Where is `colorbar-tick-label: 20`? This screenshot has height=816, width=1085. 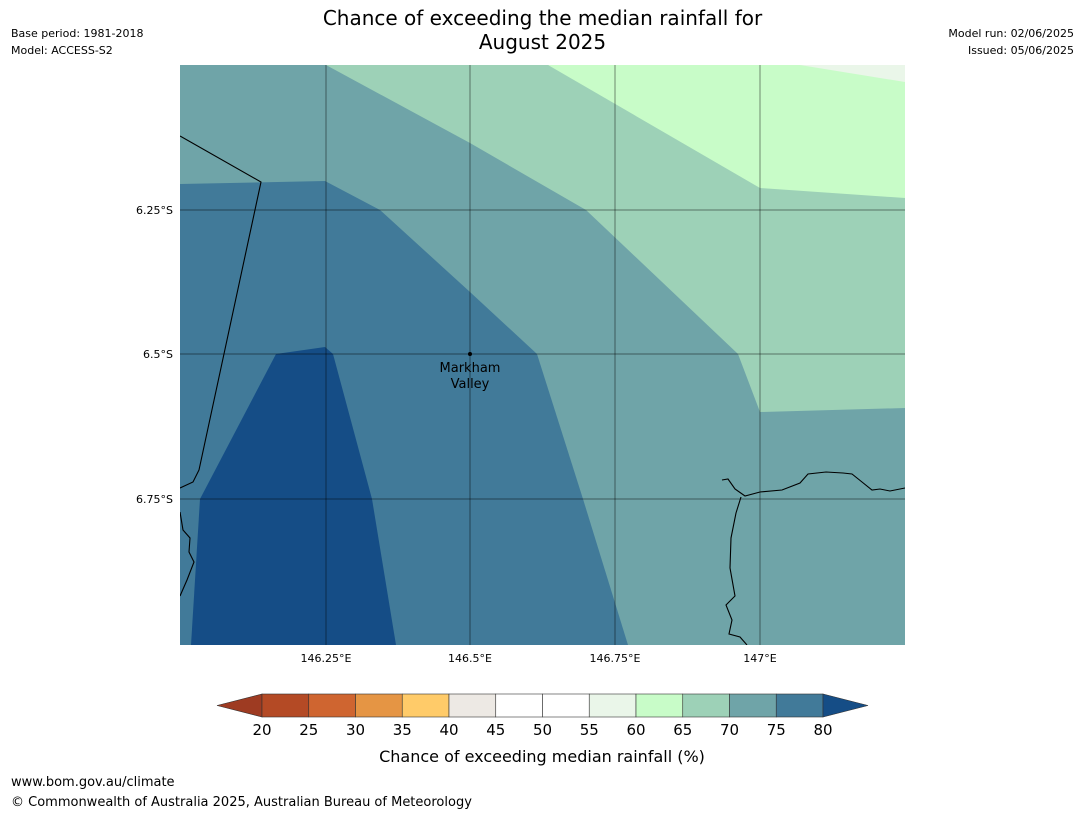
colorbar-tick-label: 20 is located at coordinates (261, 730).